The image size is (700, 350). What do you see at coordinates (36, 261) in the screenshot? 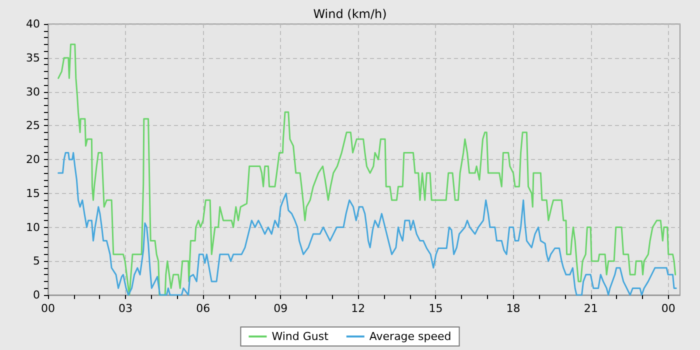
I see `y-tick-label: 5` at bounding box center [36, 261].